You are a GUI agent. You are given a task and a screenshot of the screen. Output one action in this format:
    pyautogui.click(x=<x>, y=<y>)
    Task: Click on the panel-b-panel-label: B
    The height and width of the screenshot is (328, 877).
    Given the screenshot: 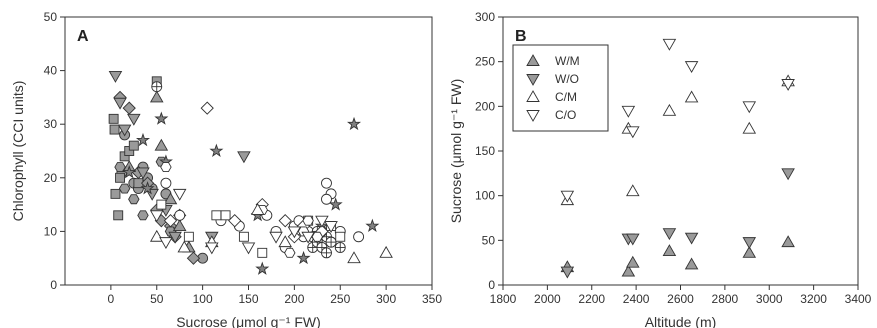 What is the action you would take?
    pyautogui.click(x=521, y=36)
    